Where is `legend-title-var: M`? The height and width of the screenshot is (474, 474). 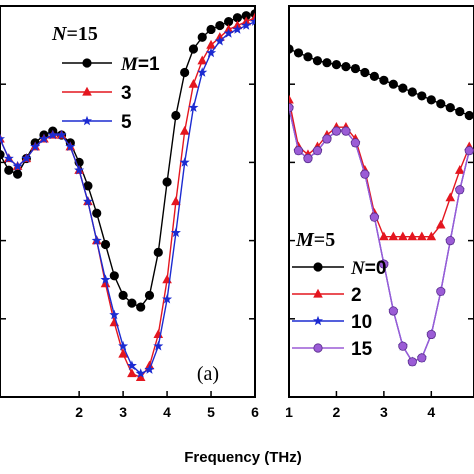
legend-title-var: M is located at coordinates (305, 240).